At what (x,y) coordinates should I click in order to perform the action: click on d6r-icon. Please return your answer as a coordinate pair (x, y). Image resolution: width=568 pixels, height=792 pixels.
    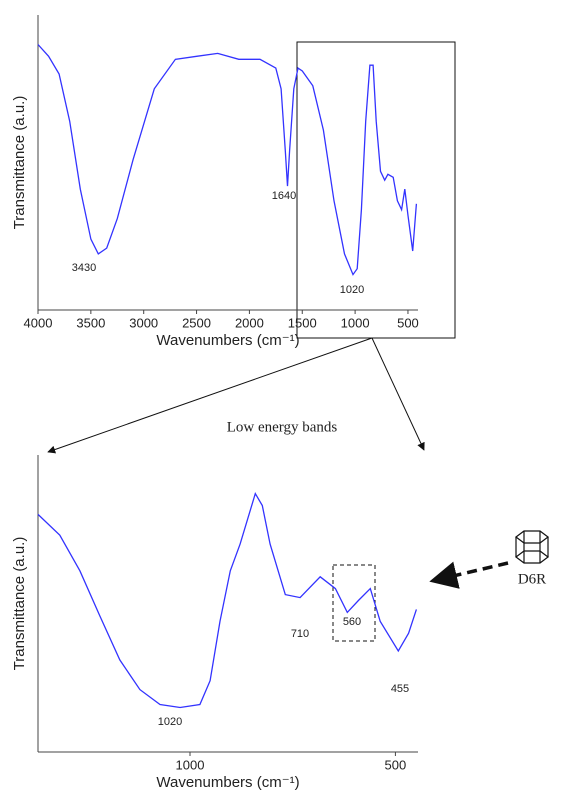
    Looking at the image, I should click on (532, 547).